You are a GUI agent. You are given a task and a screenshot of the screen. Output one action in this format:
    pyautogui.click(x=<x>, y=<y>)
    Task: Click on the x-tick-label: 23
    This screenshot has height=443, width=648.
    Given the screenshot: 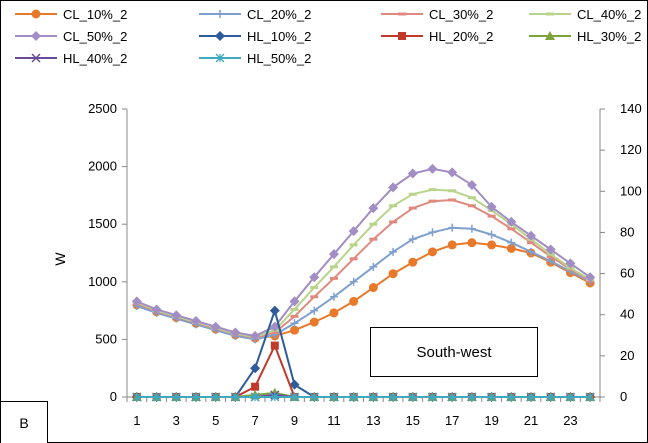 What is the action you would take?
    pyautogui.click(x=570, y=420)
    